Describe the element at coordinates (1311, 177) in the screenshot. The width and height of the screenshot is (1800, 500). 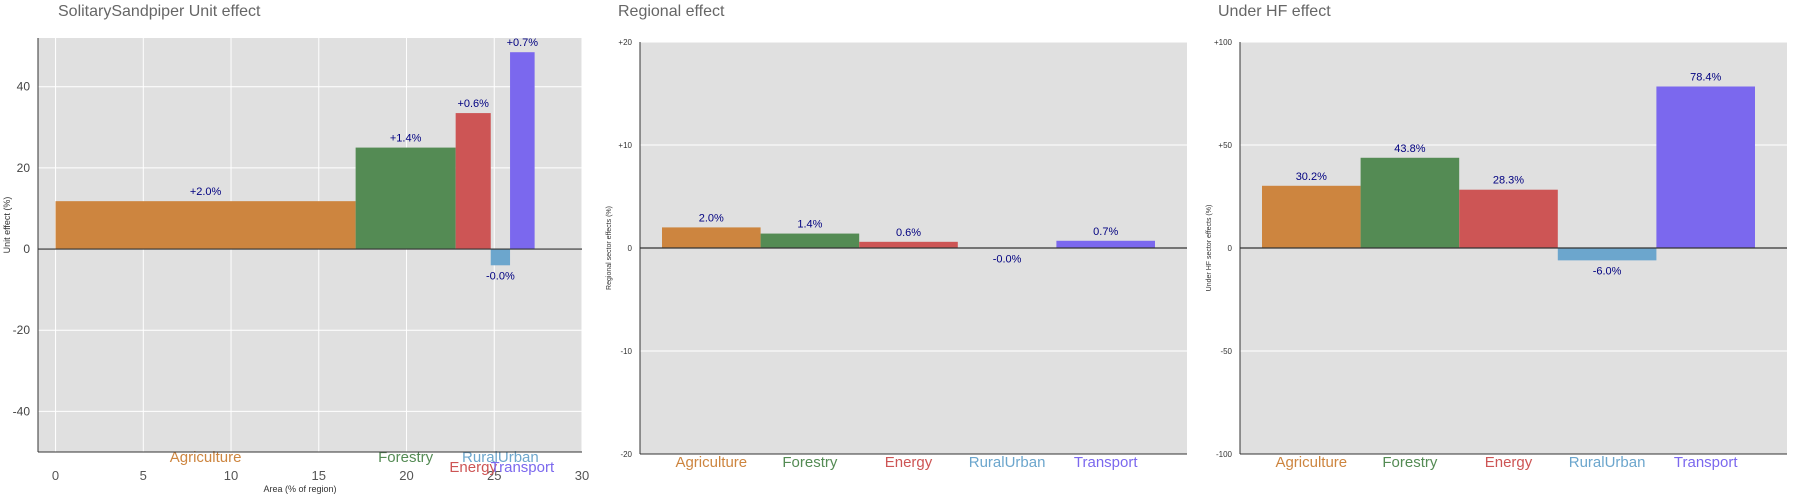
I see `data-label: 30.2%` at that location.